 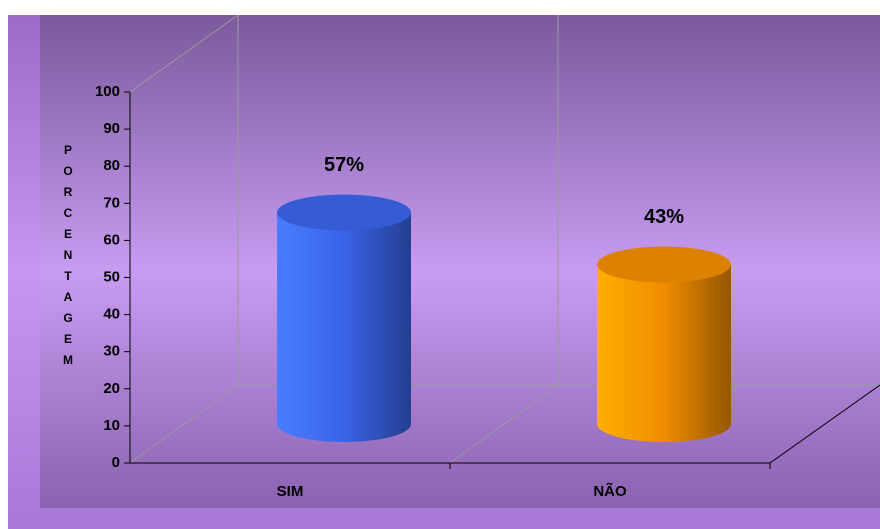 I want to click on y-tick-label: 40, so click(x=111, y=314).